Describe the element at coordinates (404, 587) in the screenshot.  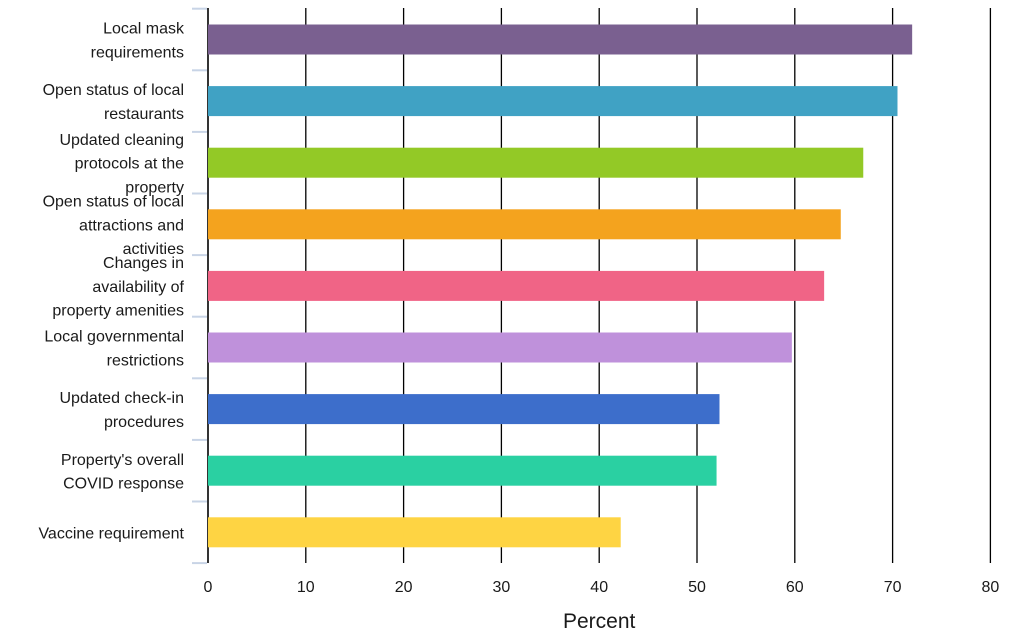
I see `x-tick-label: 20` at that location.